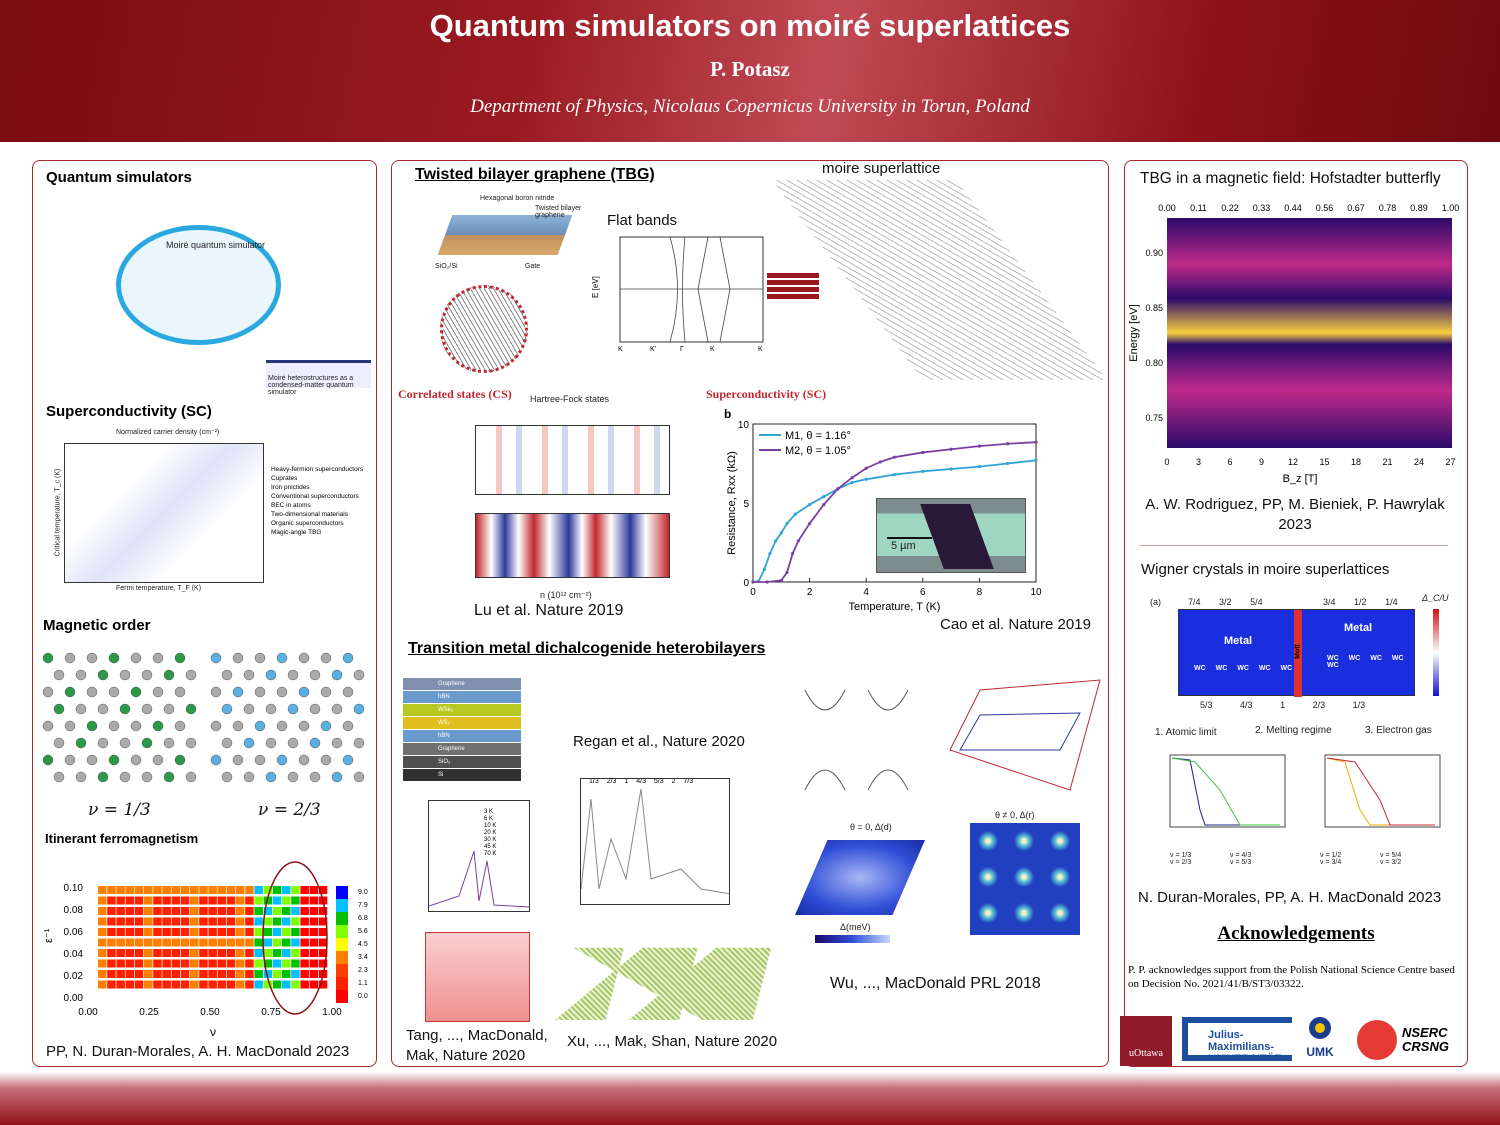  Describe the element at coordinates (149, 1012) in the screenshot. I see `x-tick-label: 0.25` at that location.